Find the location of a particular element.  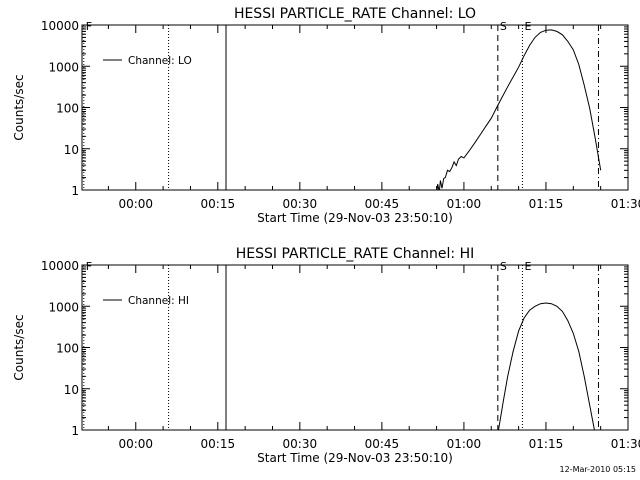

legend-label: Channel: HI is located at coordinates (158, 301).